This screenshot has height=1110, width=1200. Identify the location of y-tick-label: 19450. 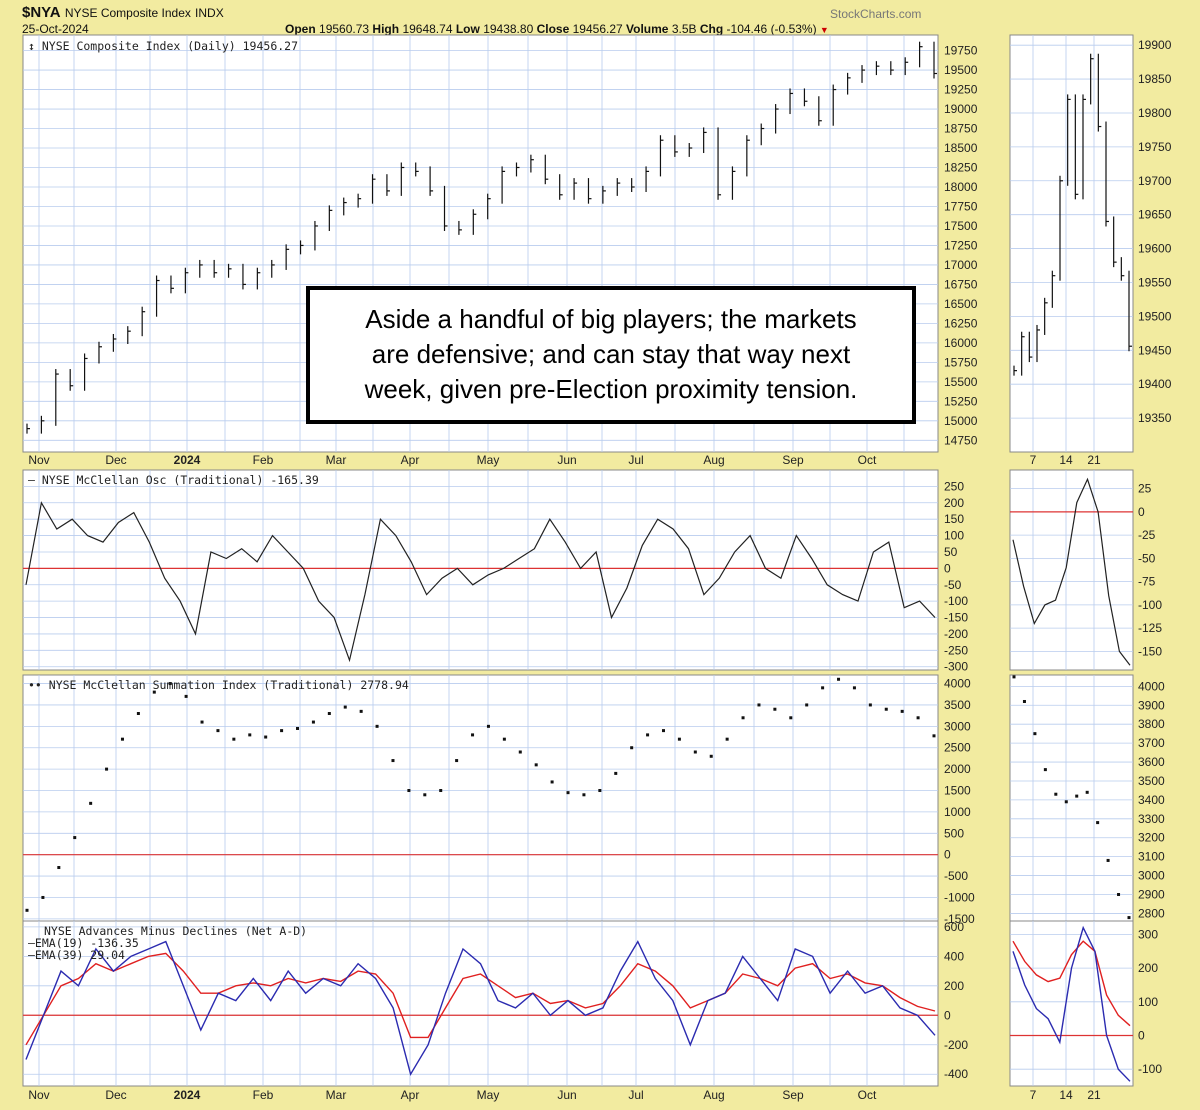
(1155, 350).